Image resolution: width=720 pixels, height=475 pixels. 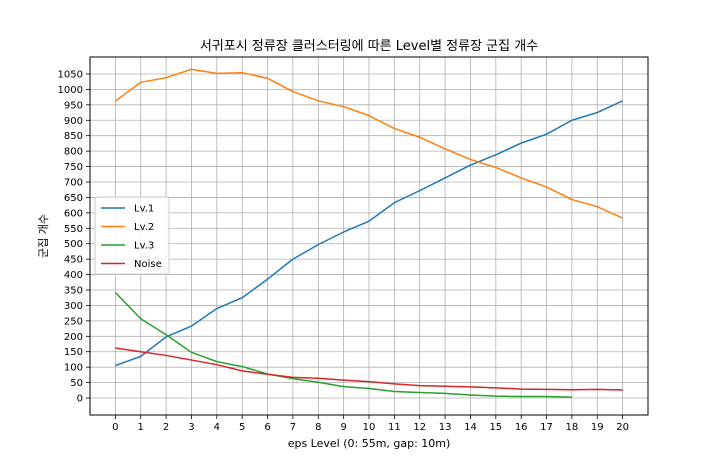 What do you see at coordinates (73, 182) in the screenshot?
I see `y-tick-label: 700` at bounding box center [73, 182].